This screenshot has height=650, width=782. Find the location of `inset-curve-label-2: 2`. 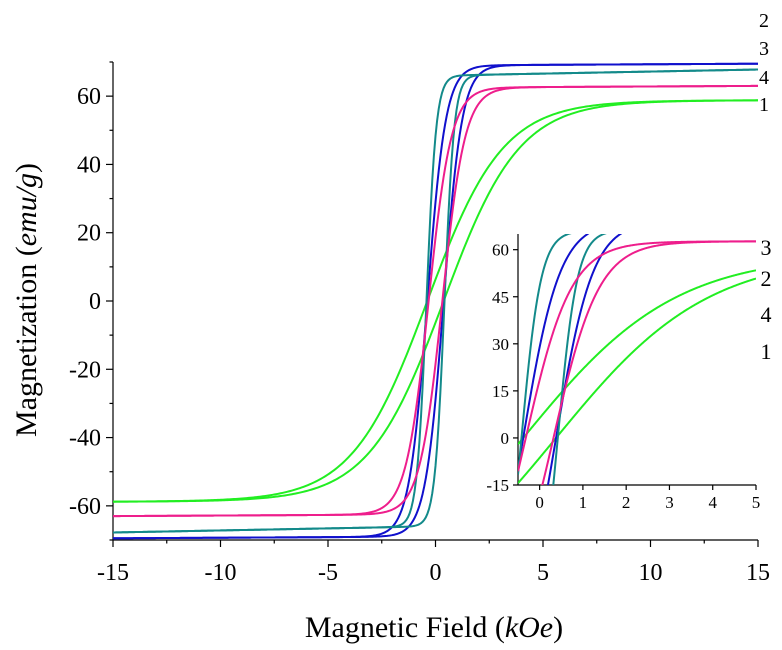

inset-curve-label-2: 2 is located at coordinates (766, 278).